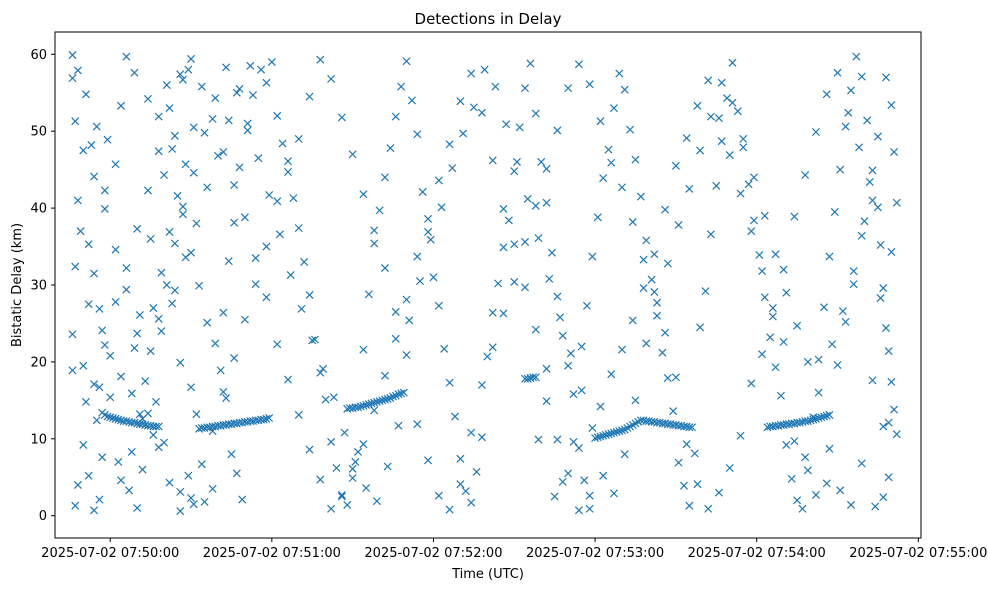 The width and height of the screenshot is (988, 590). I want to click on chart-title: Detections in Delay, so click(488, 19).